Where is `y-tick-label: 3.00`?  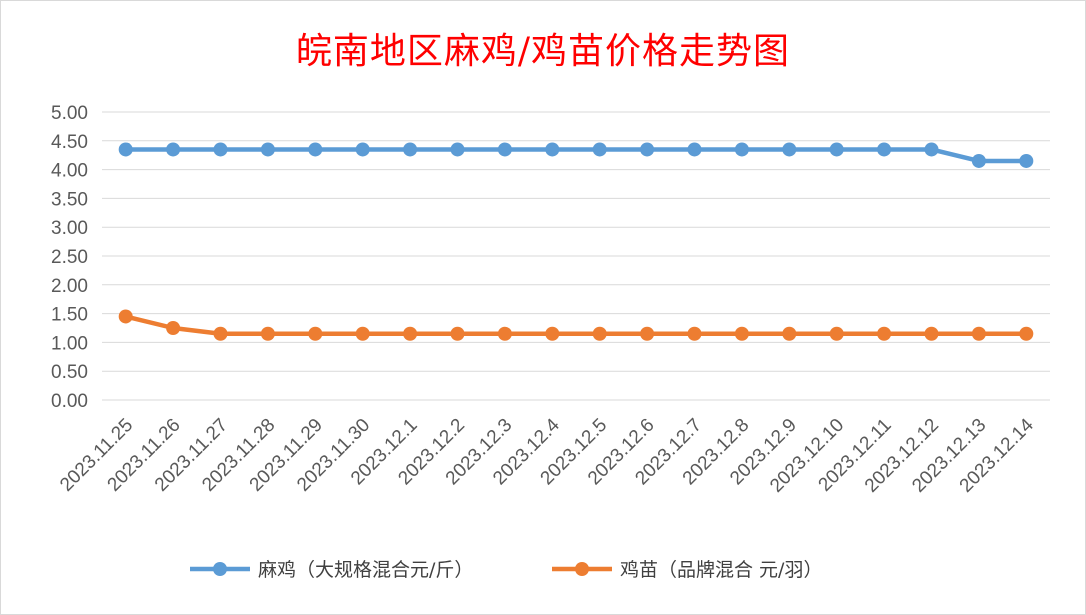 y-tick-label: 3.00 is located at coordinates (69, 228).